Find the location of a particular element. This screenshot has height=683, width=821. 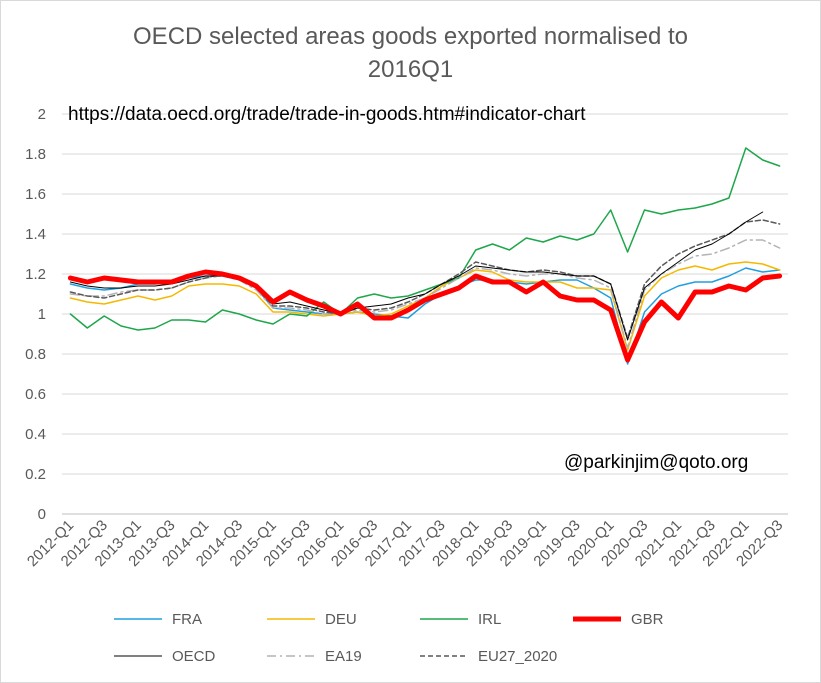

y-tick-label: 1 is located at coordinates (42, 314).